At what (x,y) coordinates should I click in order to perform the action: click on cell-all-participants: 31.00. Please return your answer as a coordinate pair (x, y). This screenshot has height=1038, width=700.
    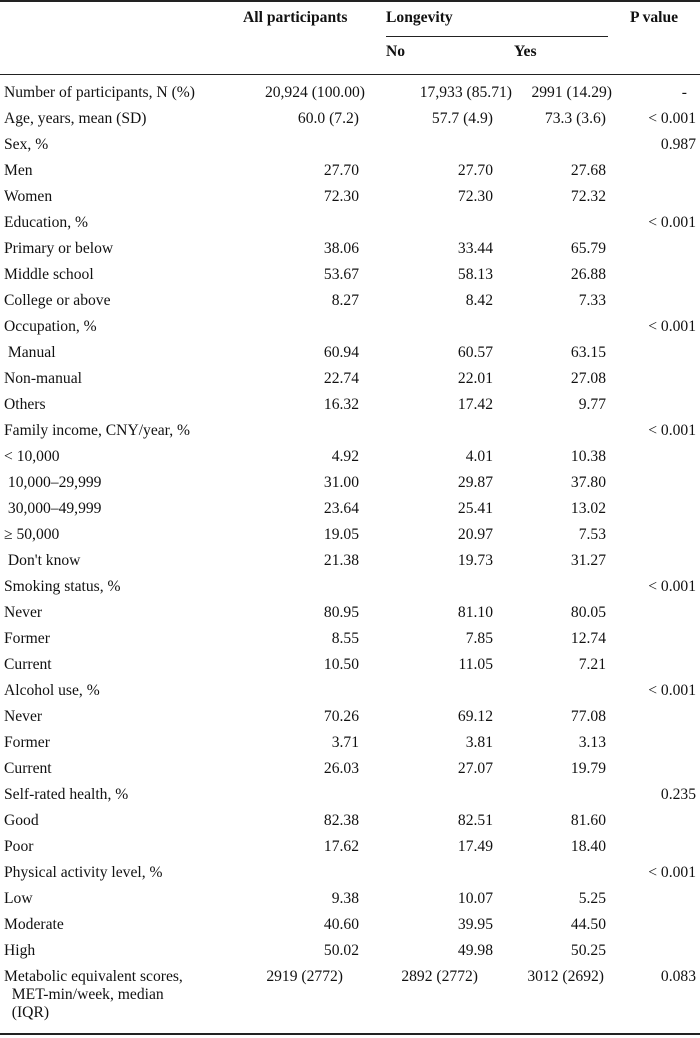
    Looking at the image, I should click on (341, 482).